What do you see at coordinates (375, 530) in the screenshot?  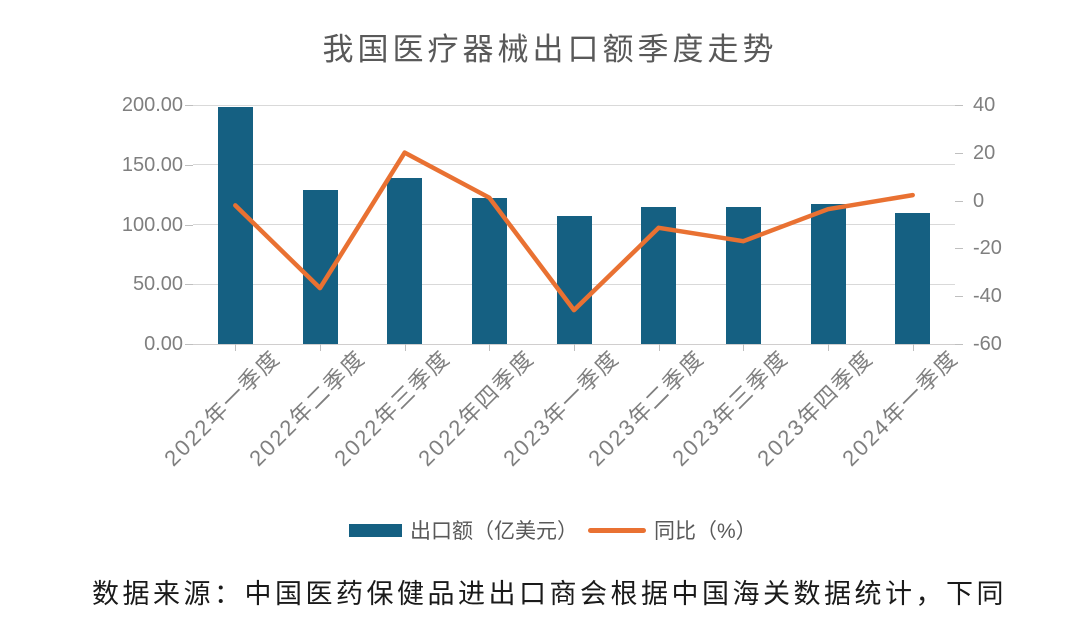 I see `legend-bar-swatch-icon` at bounding box center [375, 530].